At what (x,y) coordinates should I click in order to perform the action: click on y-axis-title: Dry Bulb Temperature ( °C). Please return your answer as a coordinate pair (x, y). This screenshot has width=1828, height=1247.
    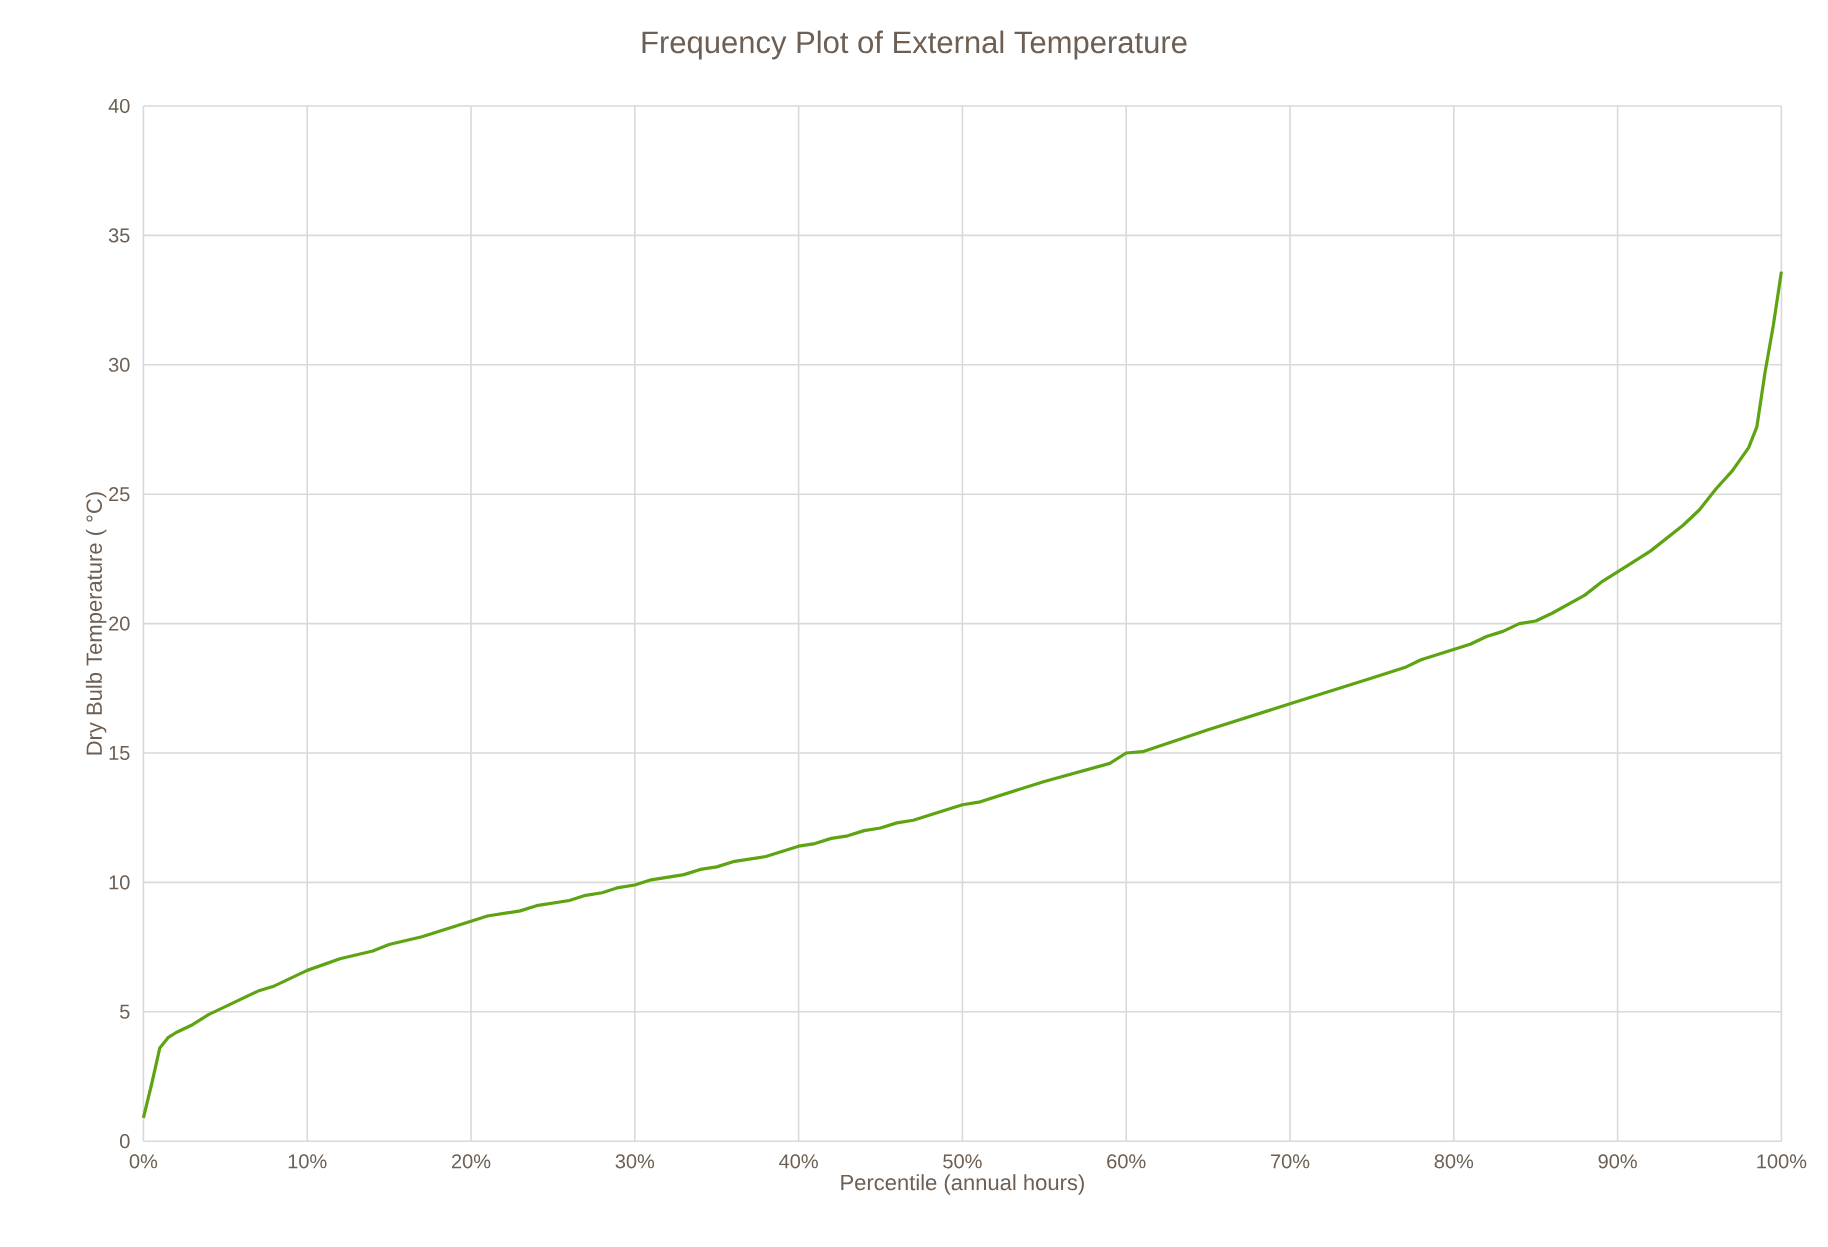
    Looking at the image, I should click on (96, 623).